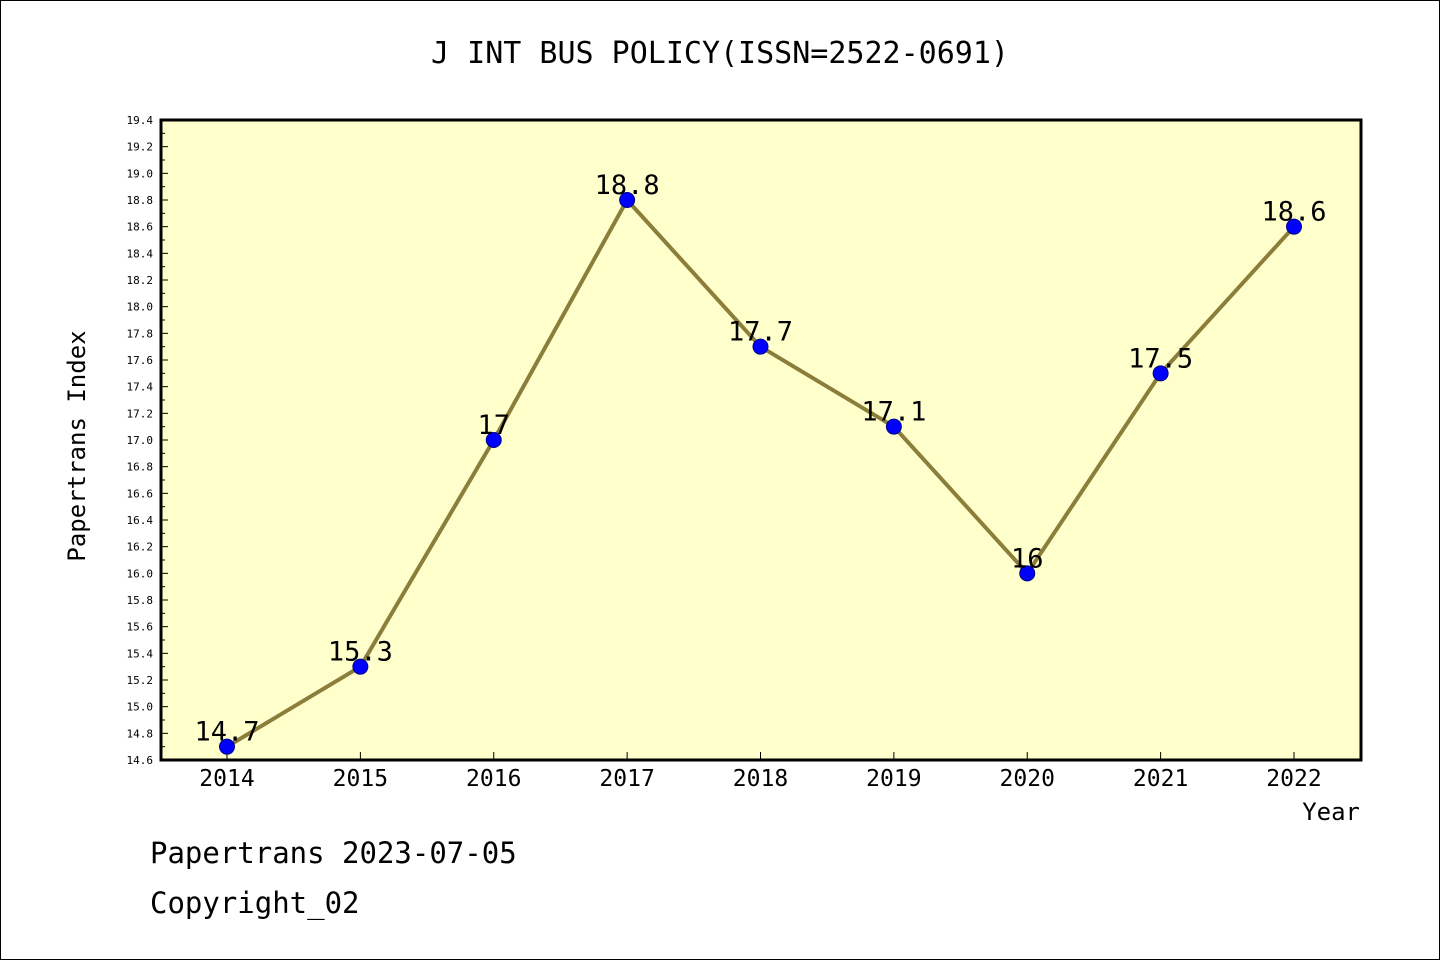 The image size is (1440, 960). I want to click on chart-title: J INT BUS POLICY(ISSN=2522-0691), so click(720, 53).